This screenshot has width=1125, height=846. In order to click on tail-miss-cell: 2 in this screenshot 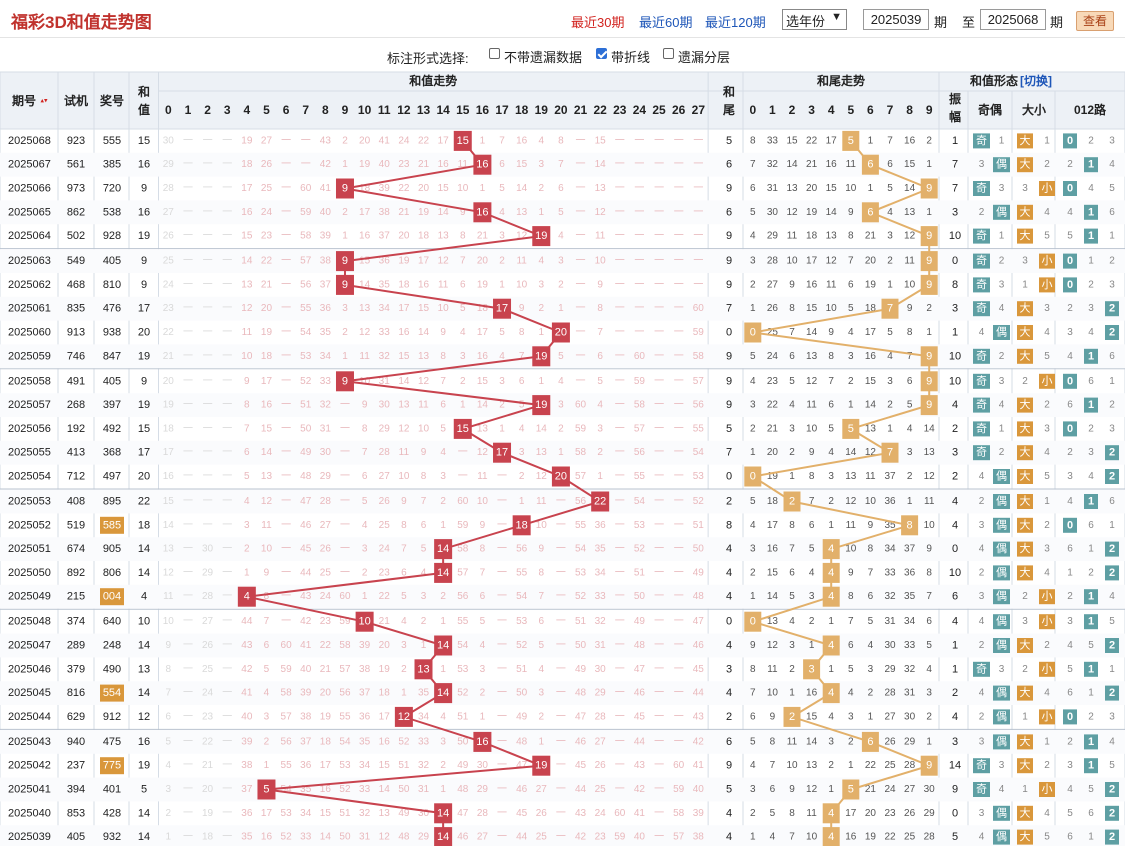, I will do `click(753, 813)`.